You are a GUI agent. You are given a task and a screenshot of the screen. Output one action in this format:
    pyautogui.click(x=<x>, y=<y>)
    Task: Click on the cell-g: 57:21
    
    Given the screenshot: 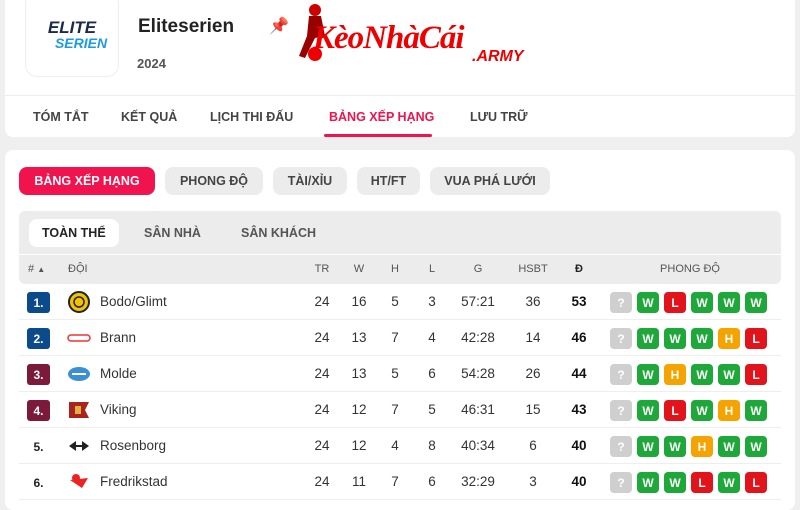 What is the action you would take?
    pyautogui.click(x=478, y=301)
    